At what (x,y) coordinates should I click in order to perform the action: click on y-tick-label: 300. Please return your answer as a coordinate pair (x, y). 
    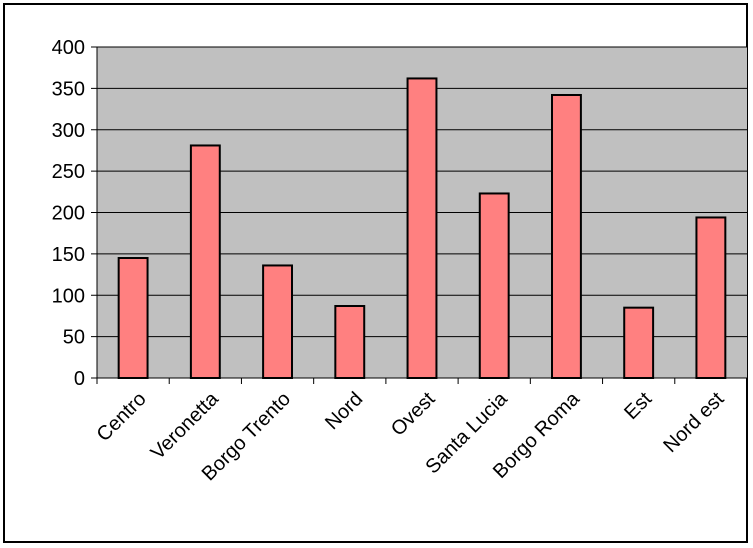
    Looking at the image, I should click on (68, 131).